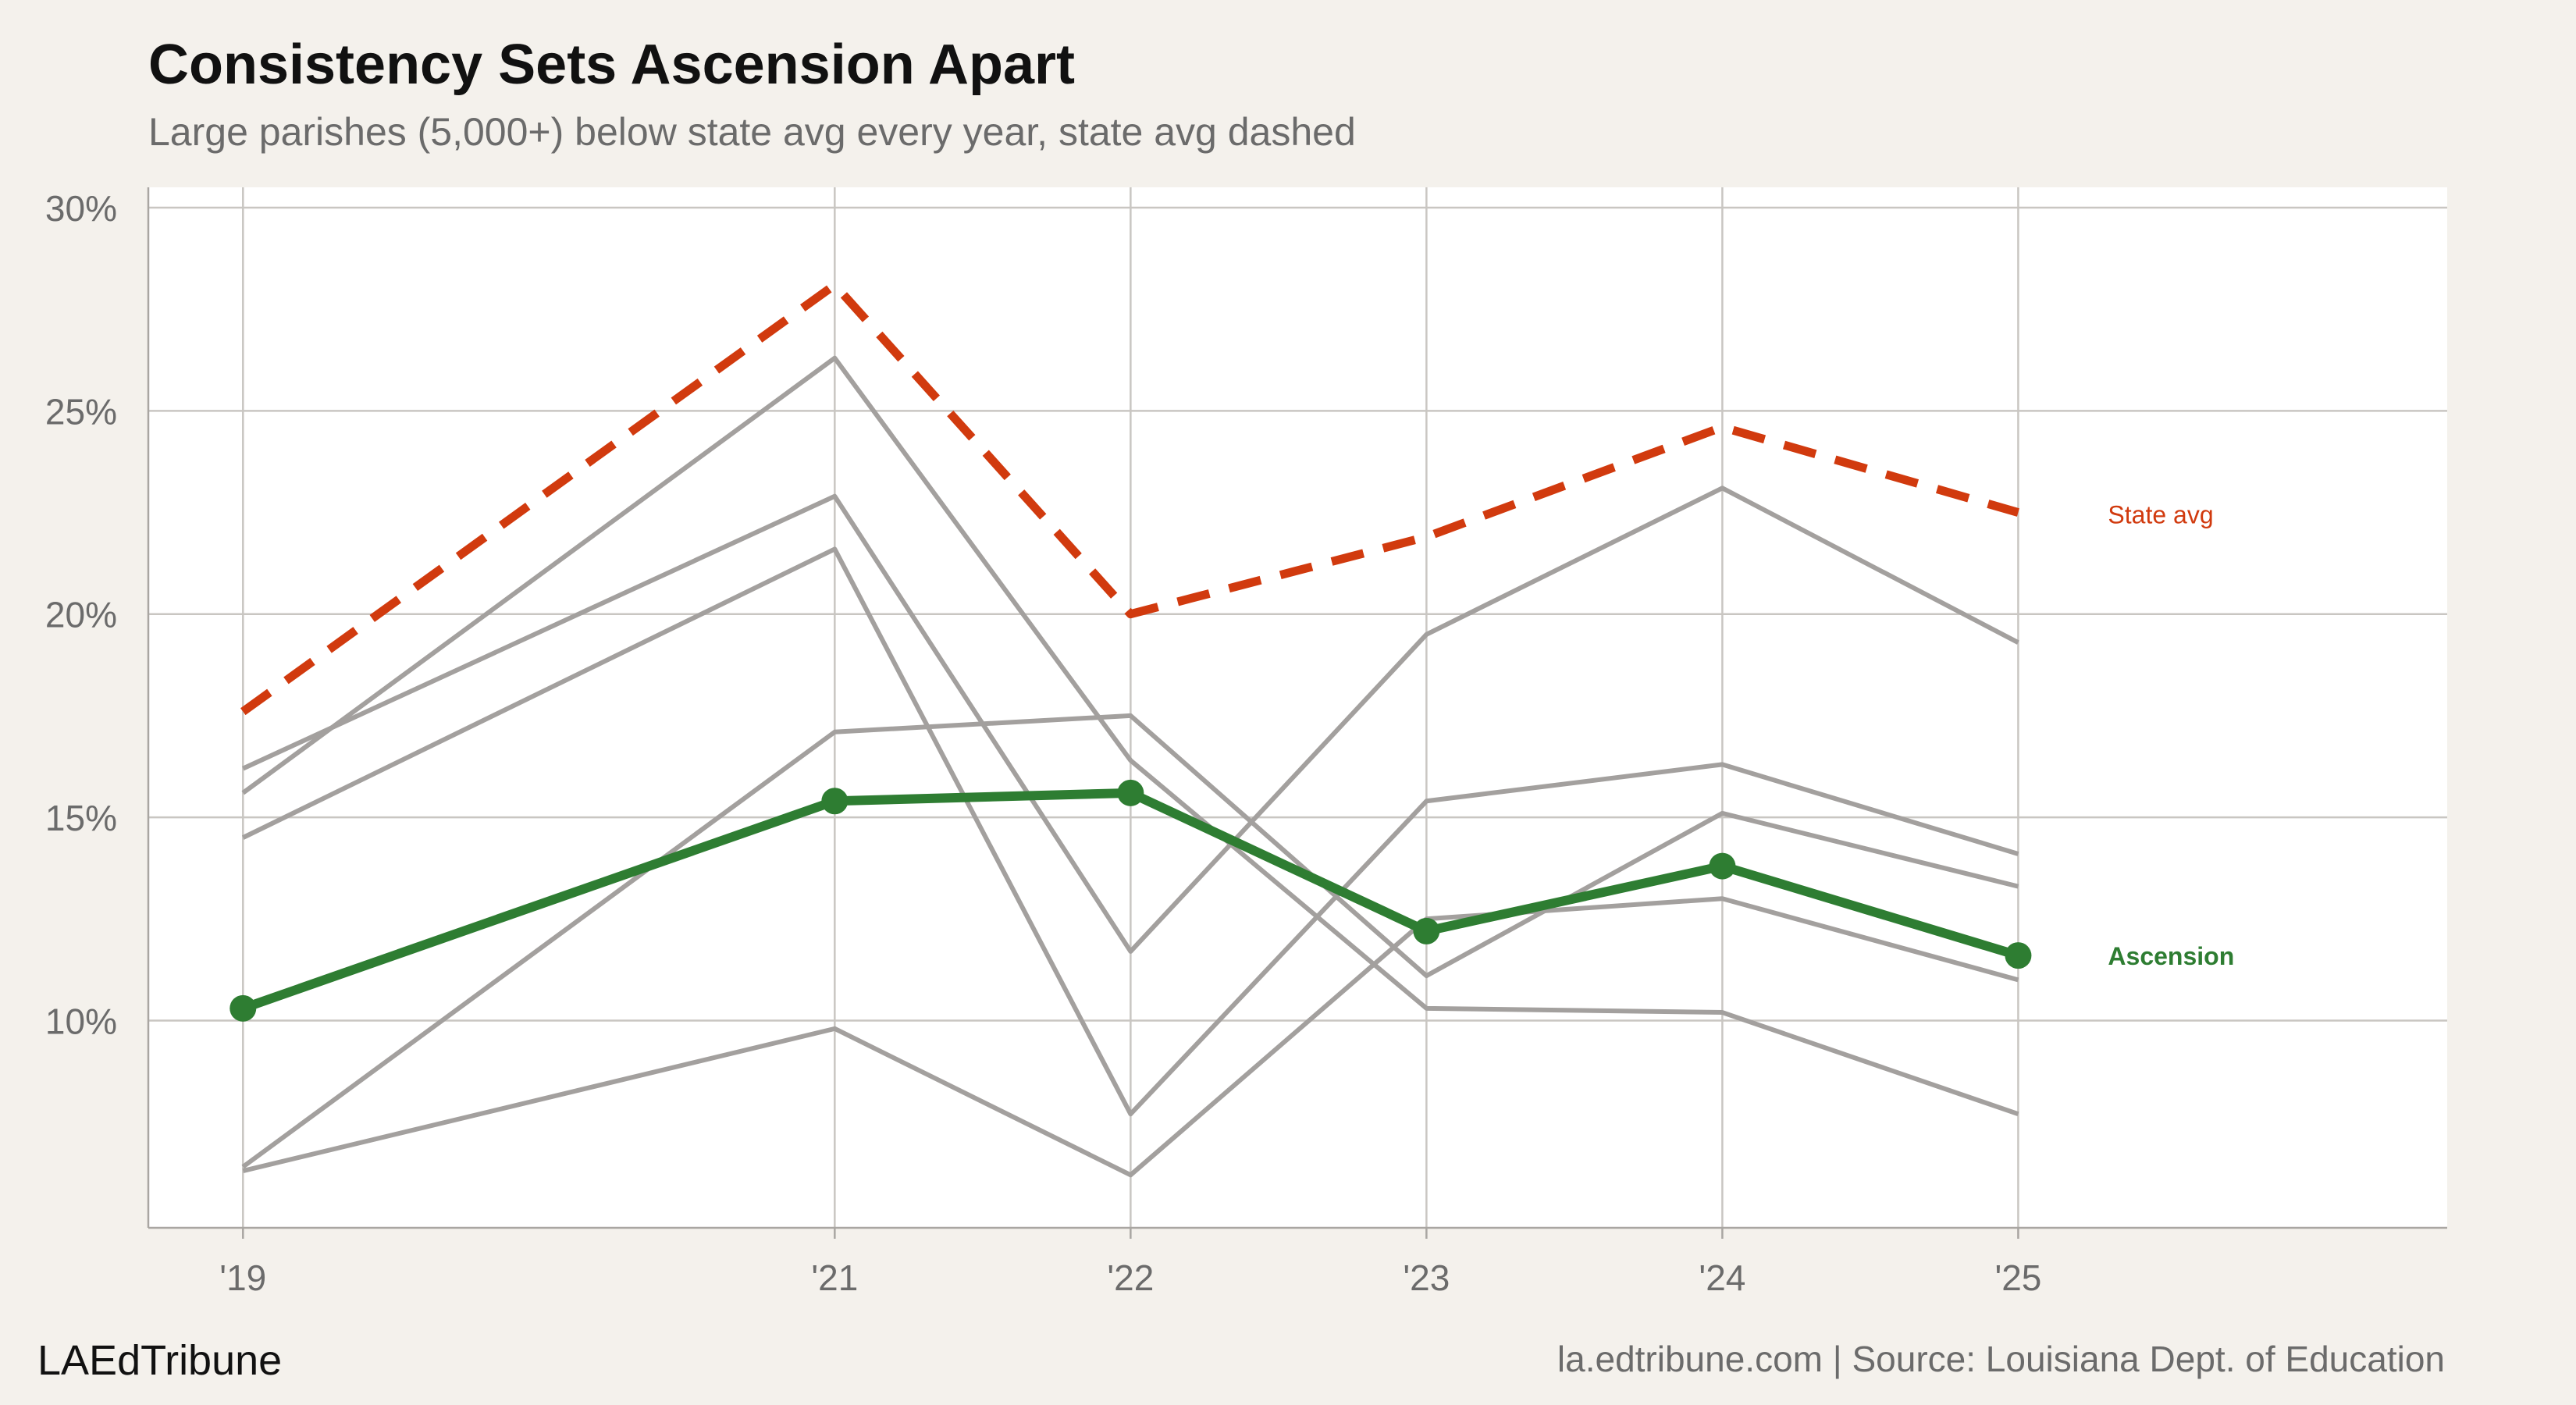  What do you see at coordinates (81, 208) in the screenshot?
I see `y-tick-label: 30%` at bounding box center [81, 208].